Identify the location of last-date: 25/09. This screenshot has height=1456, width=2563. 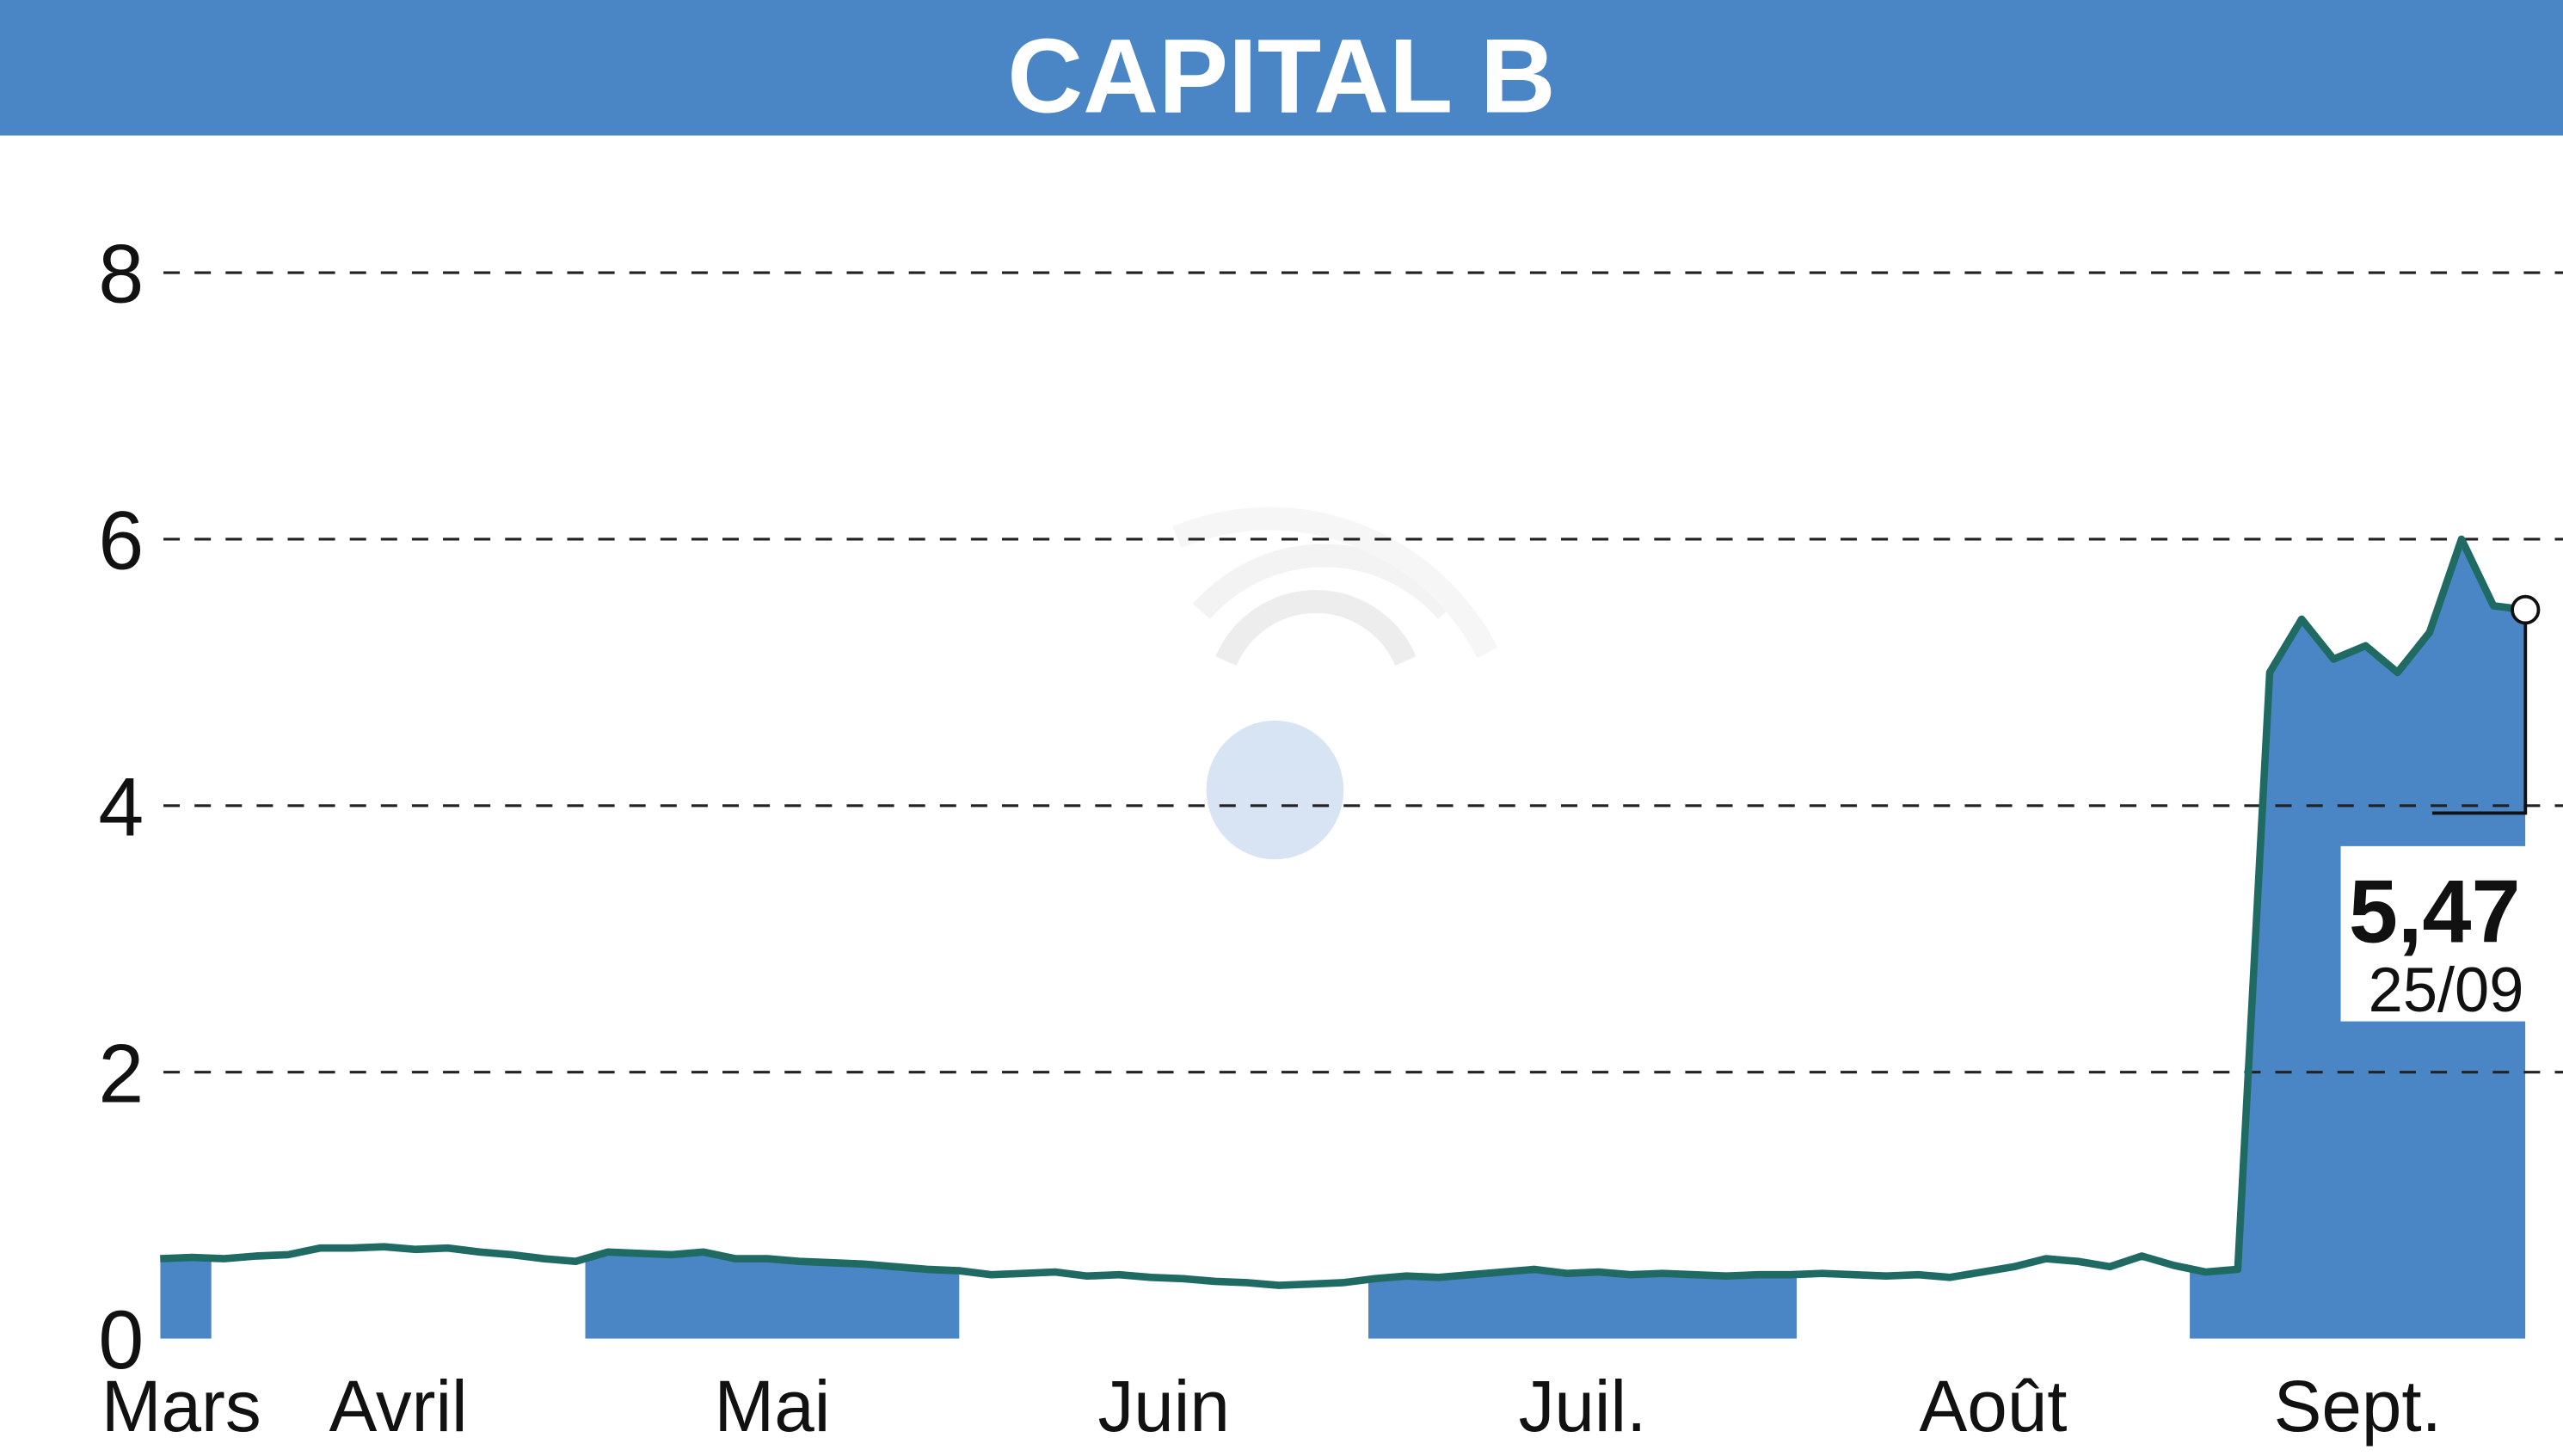
(2446, 990).